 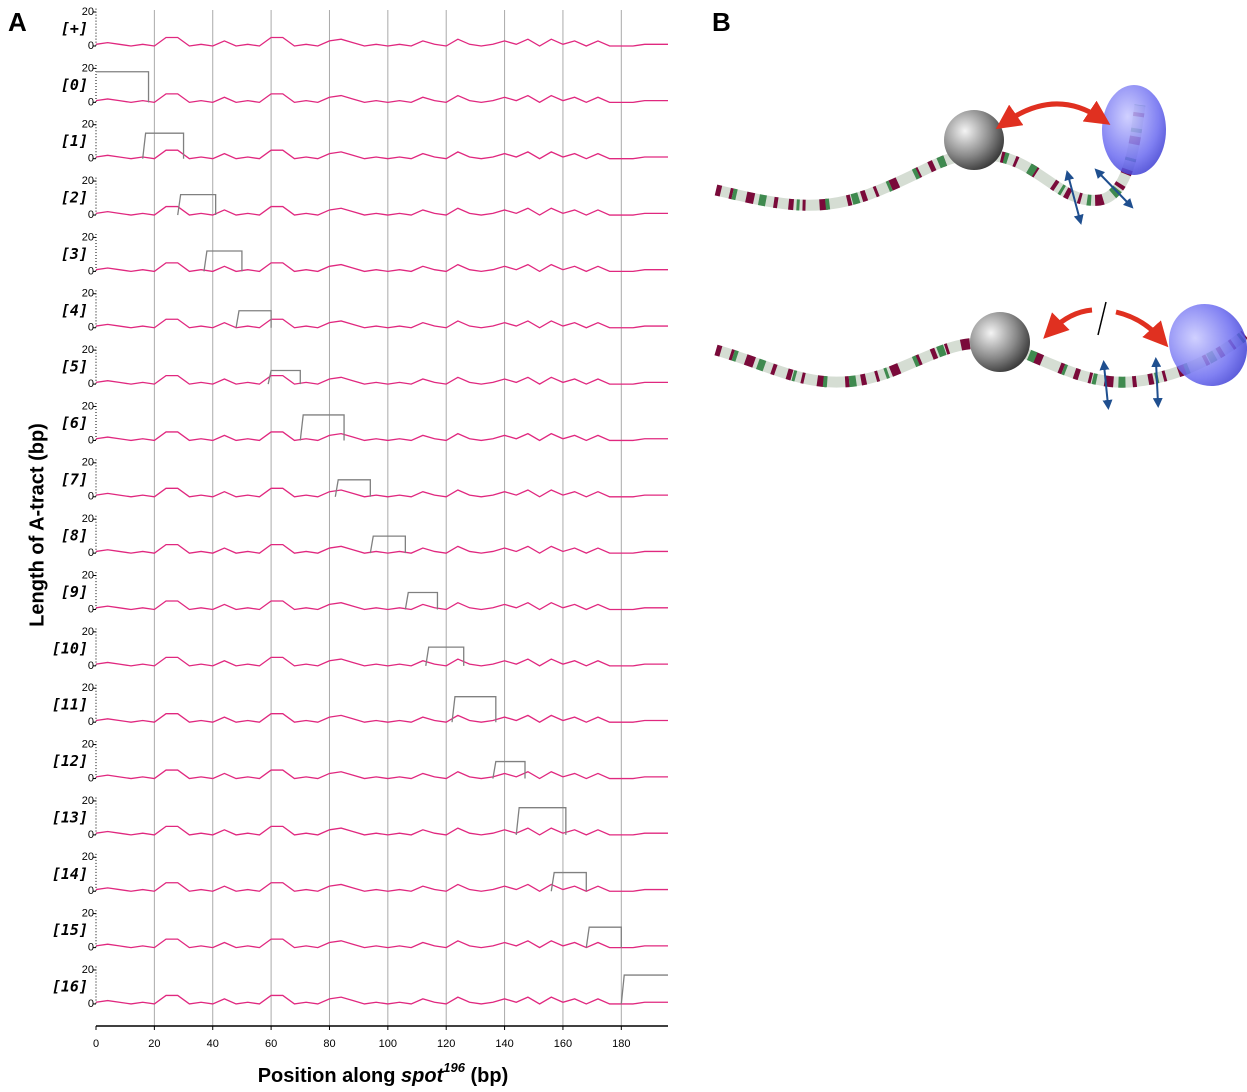 What do you see at coordinates (74, 198) in the screenshot?
I see `panel-title: [2]` at bounding box center [74, 198].